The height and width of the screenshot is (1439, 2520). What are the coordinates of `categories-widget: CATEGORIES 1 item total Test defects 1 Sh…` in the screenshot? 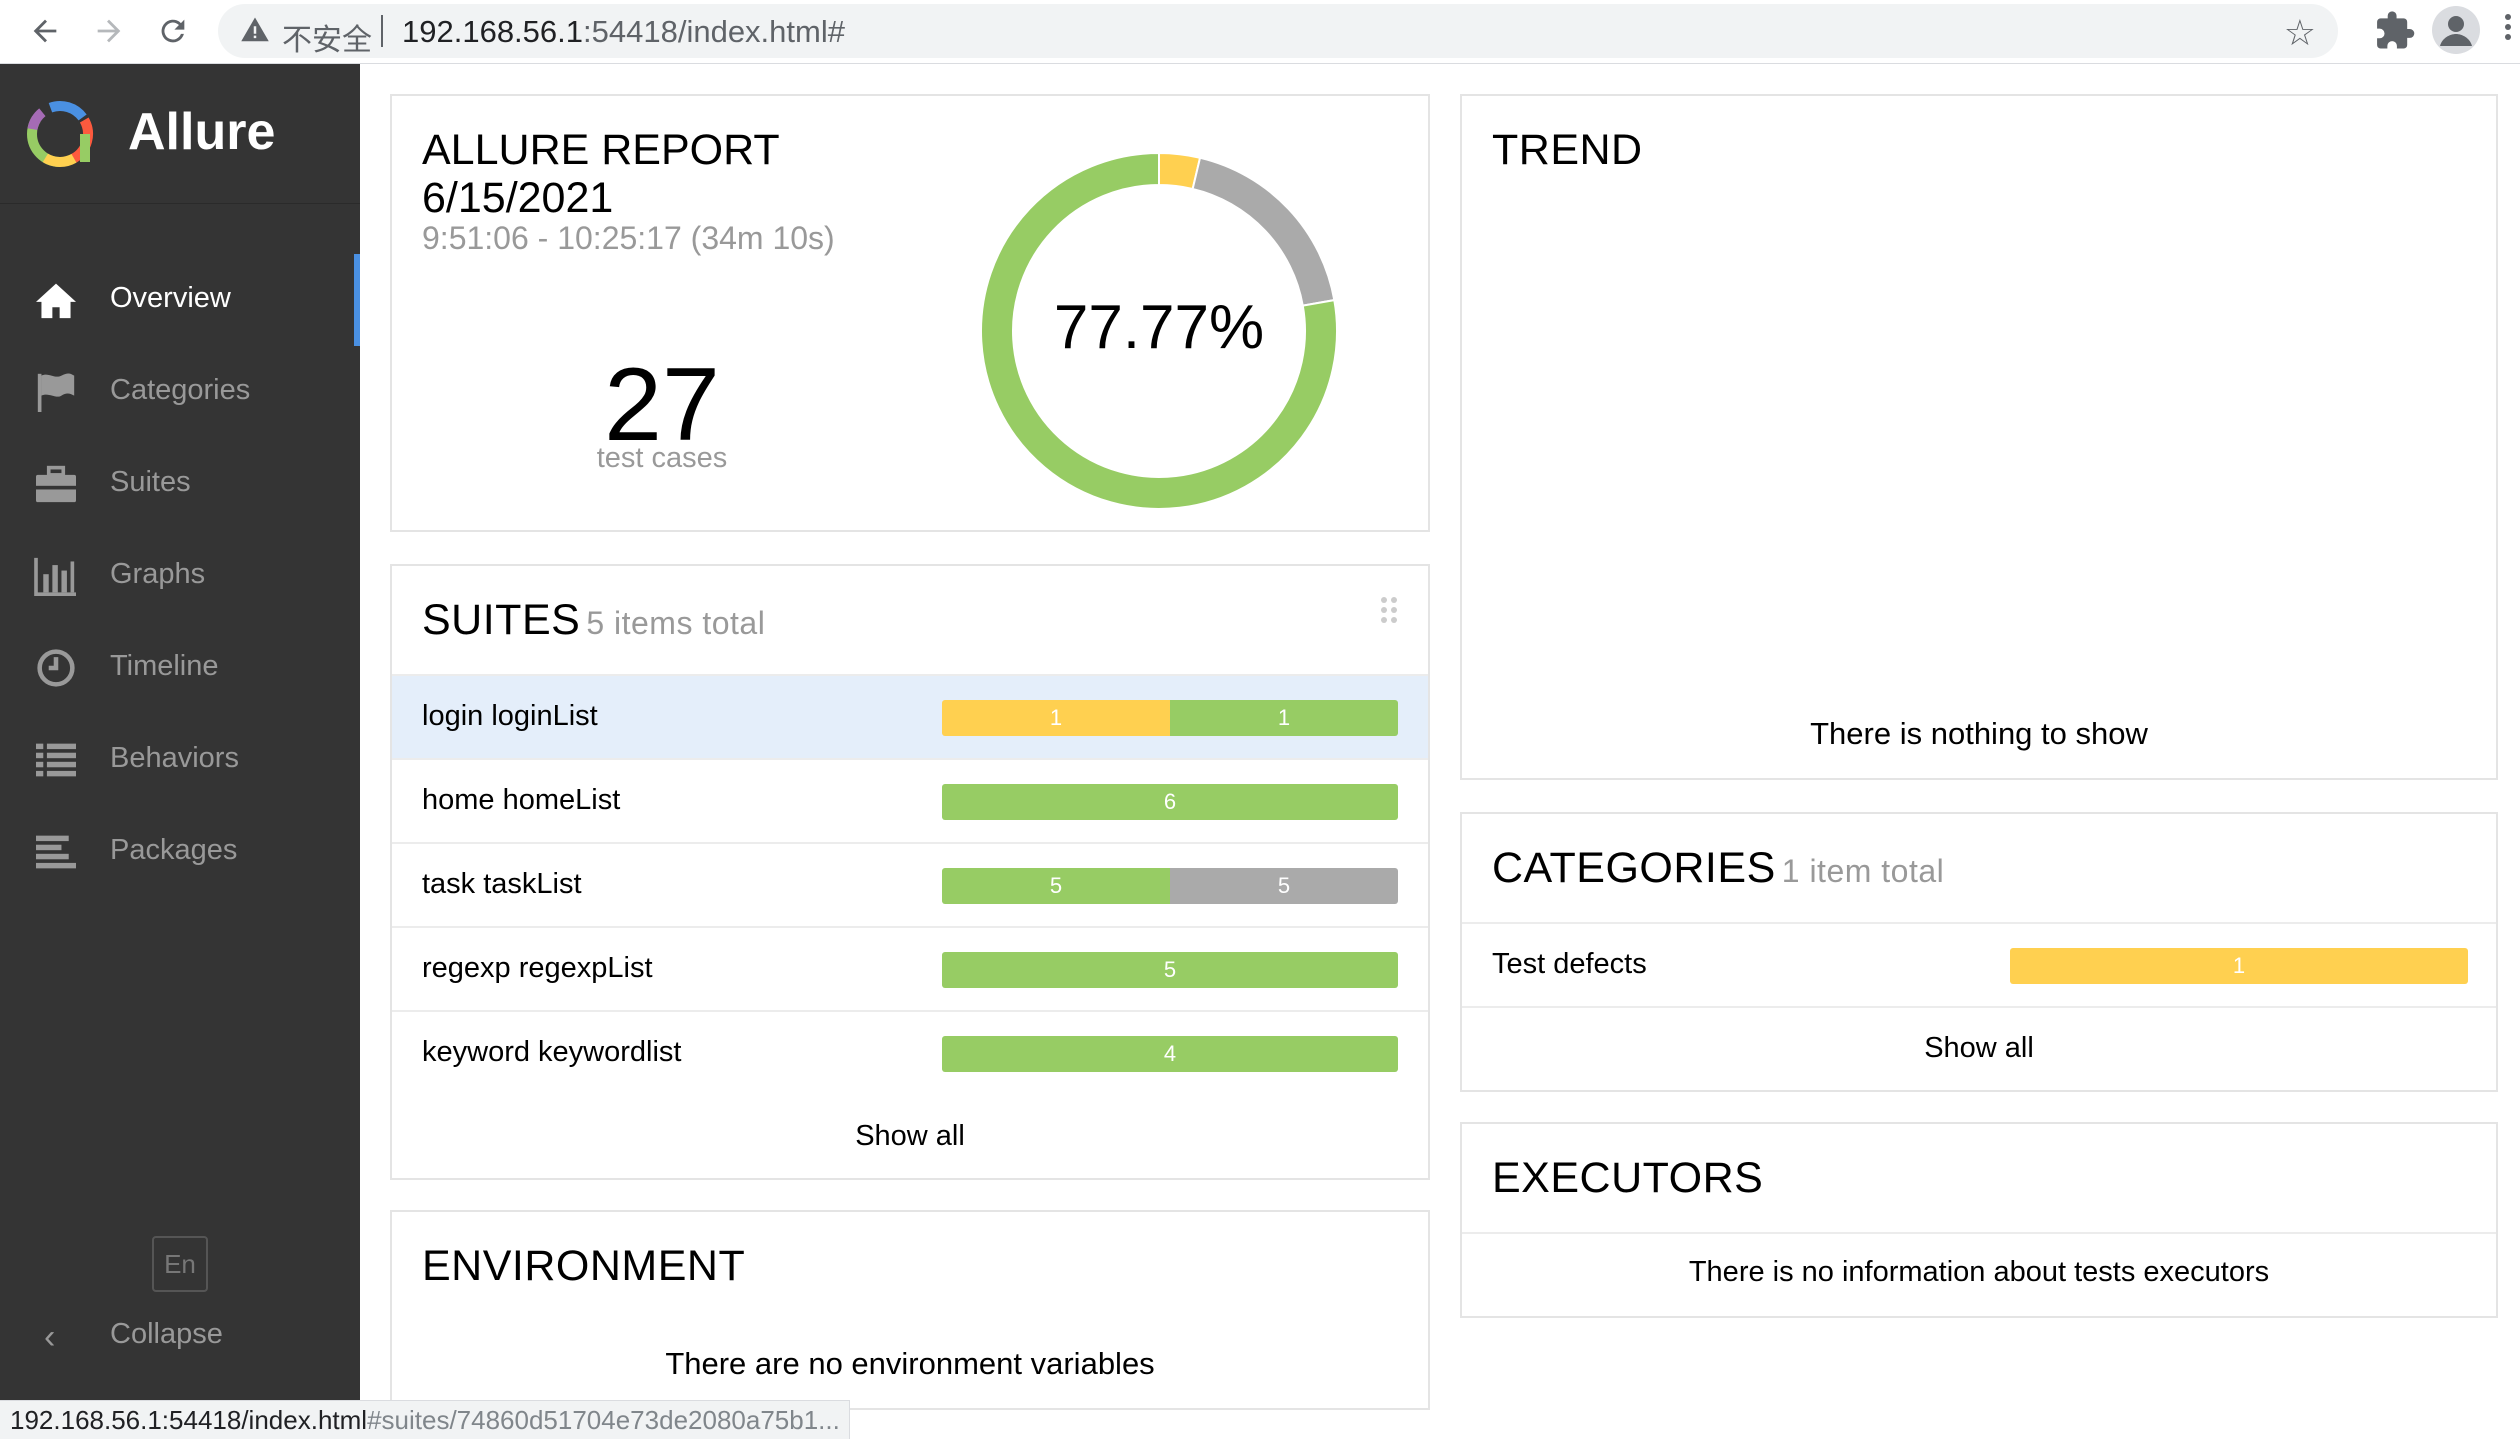 It's located at (1979, 952).